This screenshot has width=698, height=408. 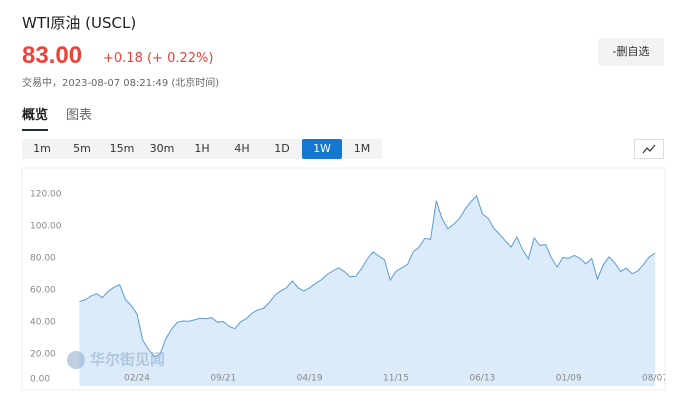 What do you see at coordinates (79, 23) in the screenshot?
I see `instrument-title: WTI原油 (USCL)` at bounding box center [79, 23].